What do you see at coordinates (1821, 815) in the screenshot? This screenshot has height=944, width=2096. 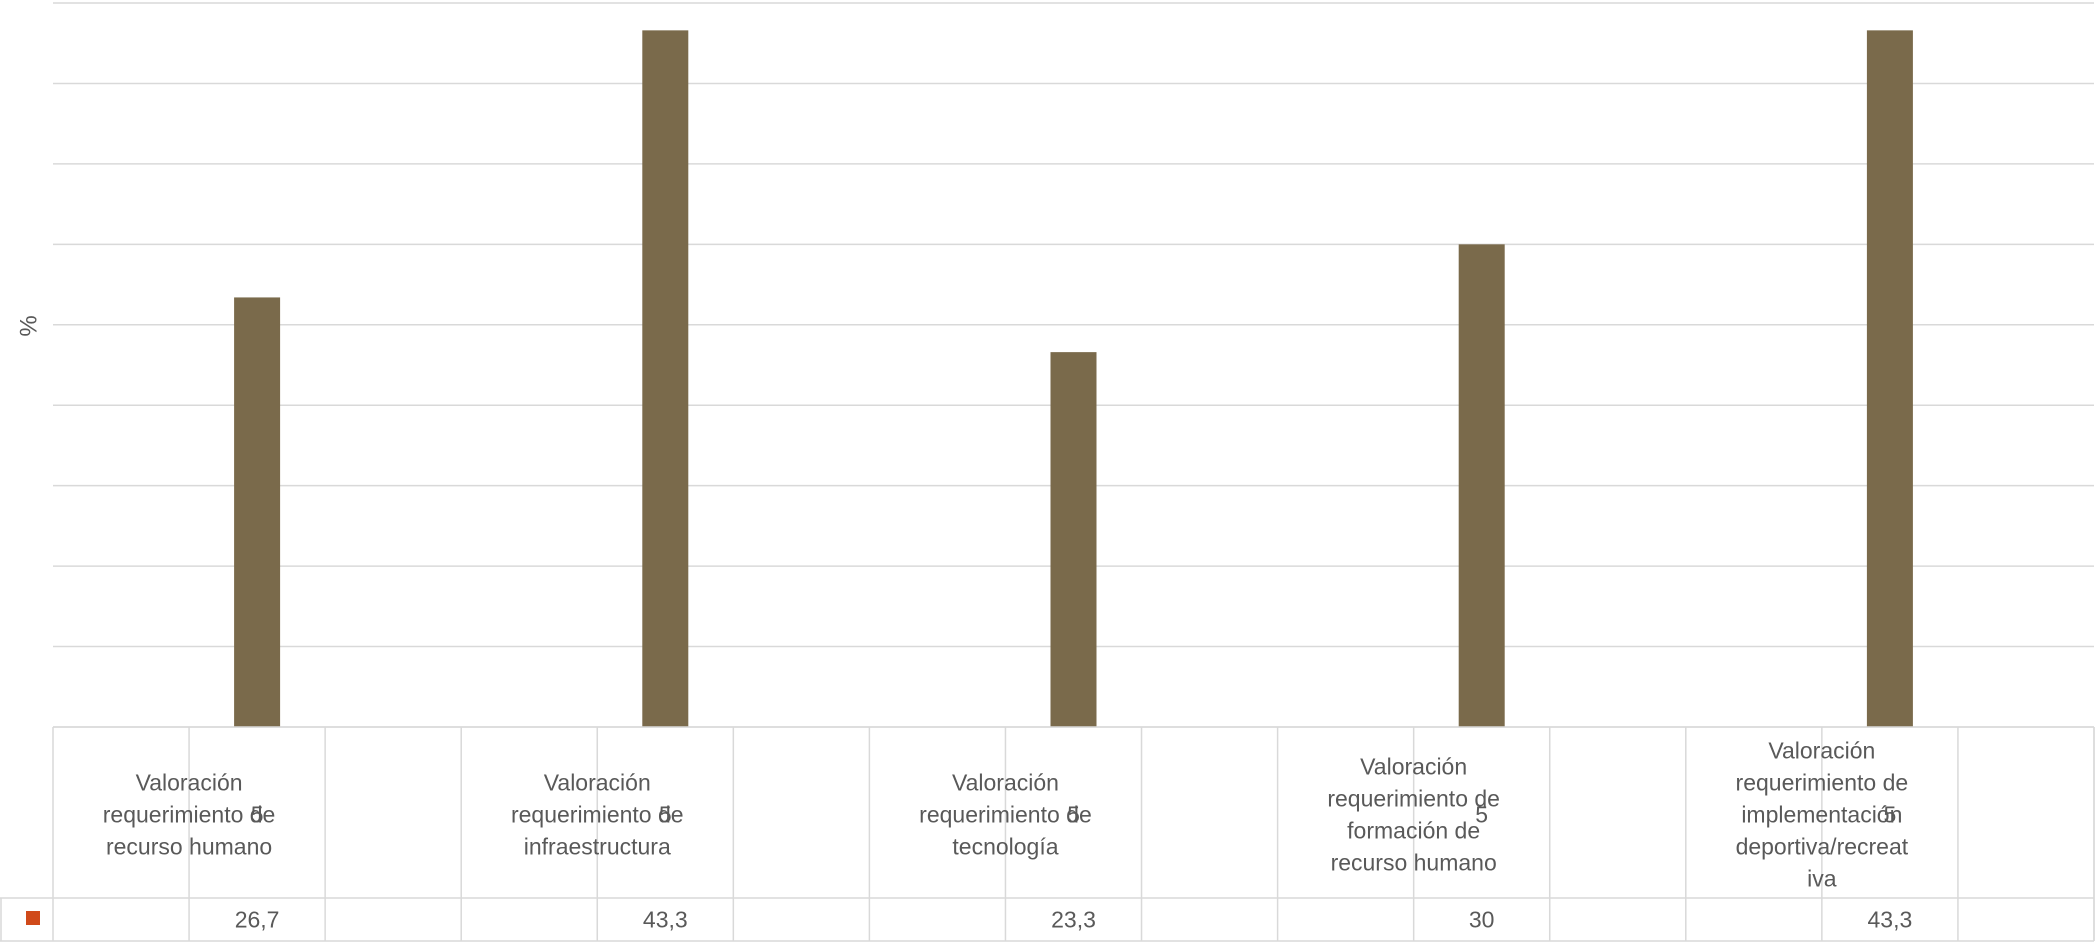 I see `category-label: implementación` at bounding box center [1821, 815].